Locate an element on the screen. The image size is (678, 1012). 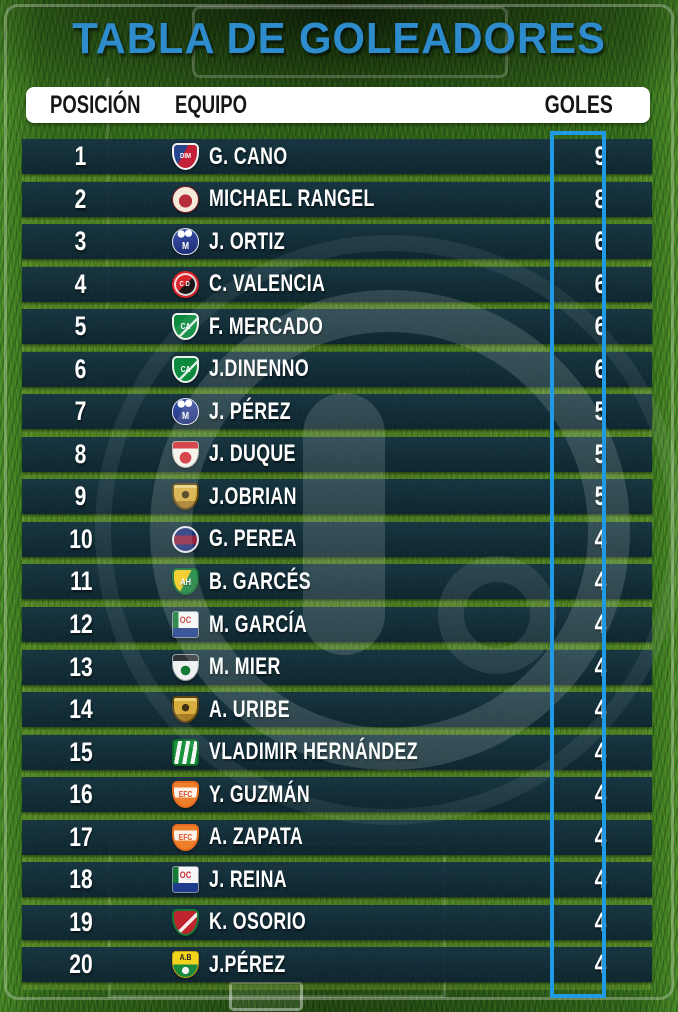
position-value: 15 is located at coordinates (81, 751).